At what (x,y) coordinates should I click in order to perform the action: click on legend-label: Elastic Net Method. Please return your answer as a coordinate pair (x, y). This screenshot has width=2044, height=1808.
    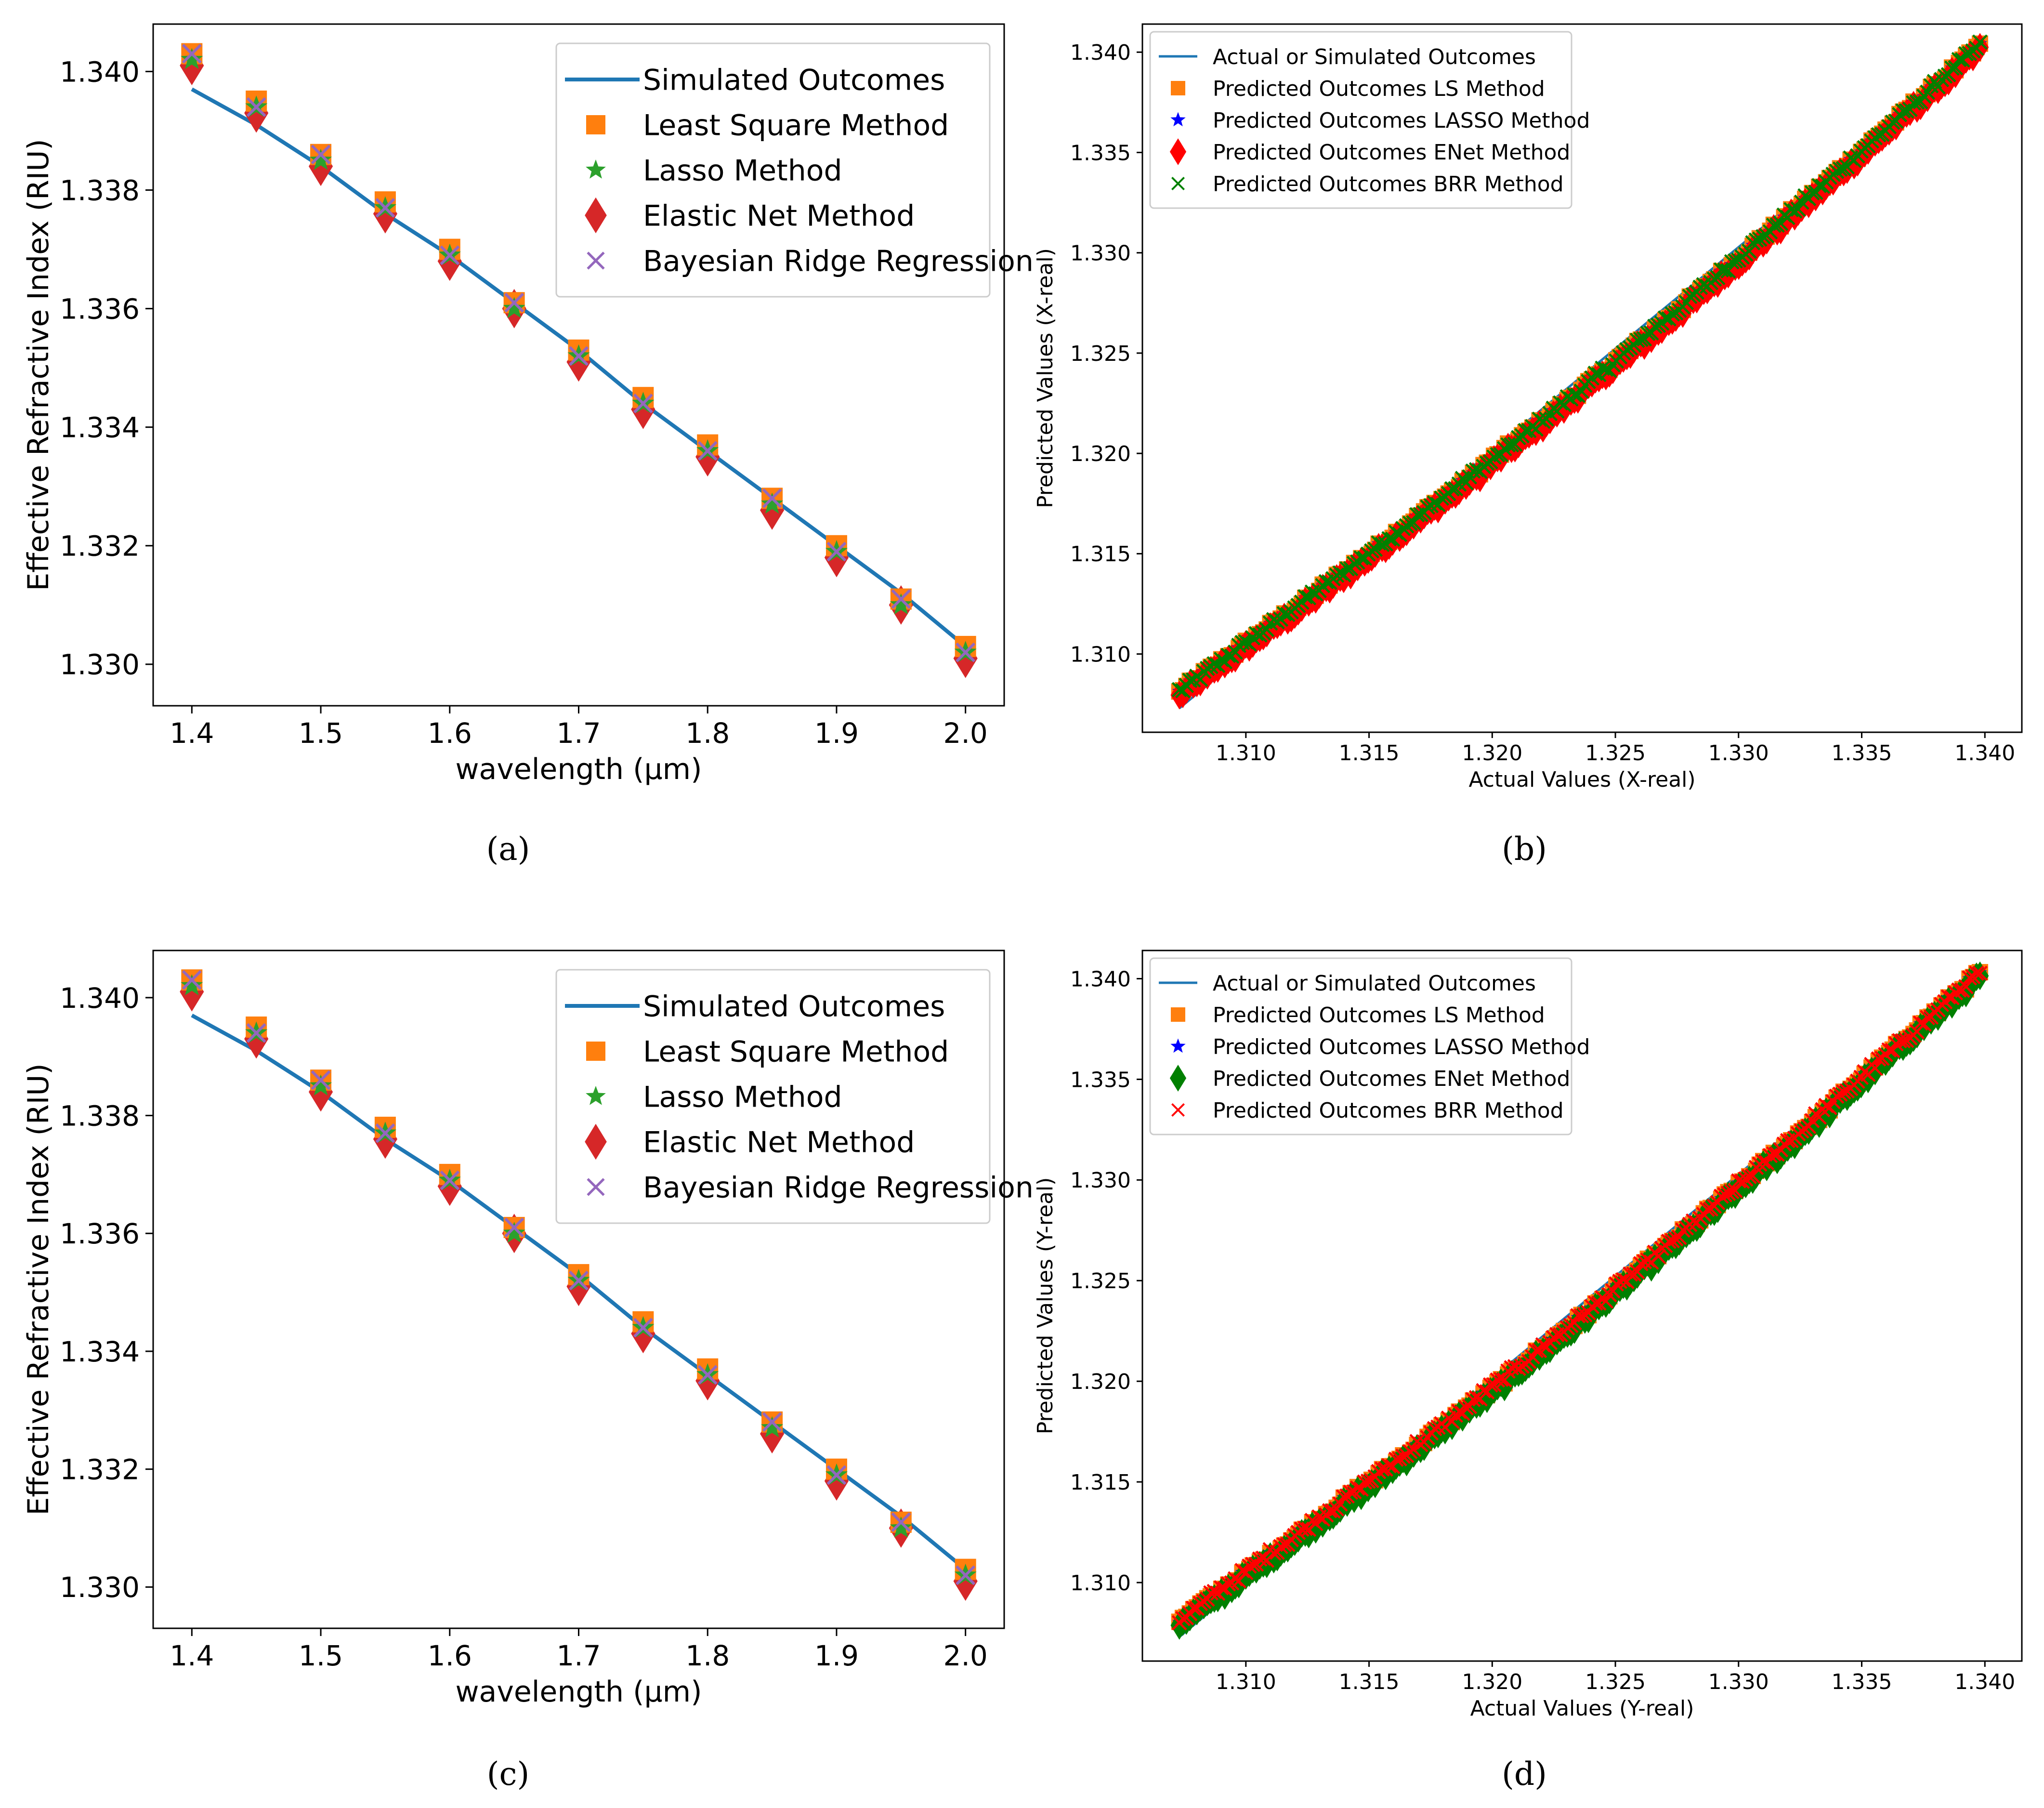
    Looking at the image, I should click on (779, 1143).